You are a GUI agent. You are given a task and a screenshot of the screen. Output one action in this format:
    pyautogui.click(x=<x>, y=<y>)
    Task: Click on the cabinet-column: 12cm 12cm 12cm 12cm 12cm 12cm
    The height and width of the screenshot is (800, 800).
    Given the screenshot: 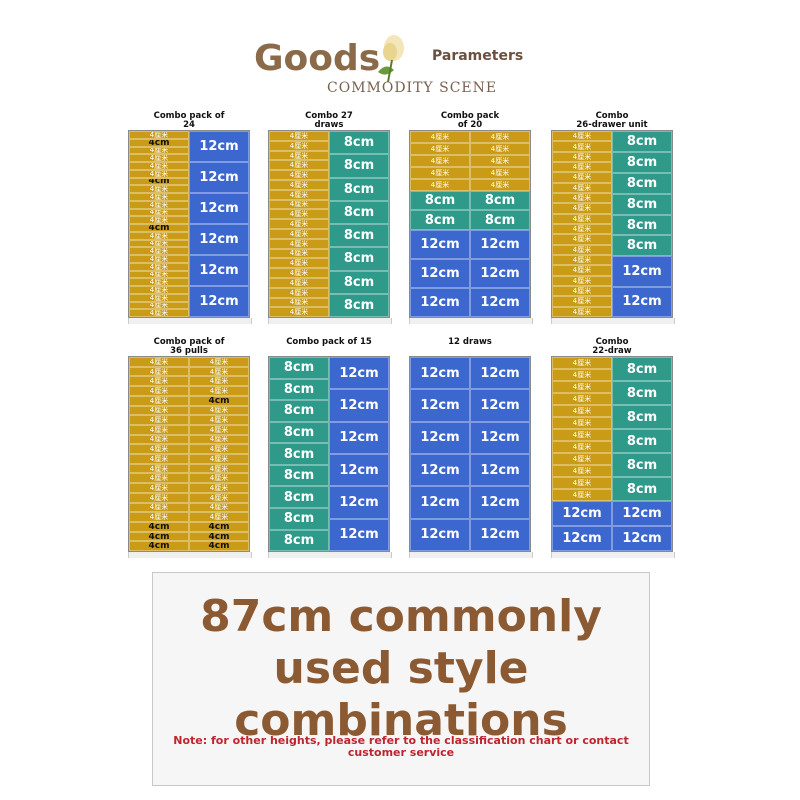 What is the action you would take?
    pyautogui.click(x=359, y=454)
    